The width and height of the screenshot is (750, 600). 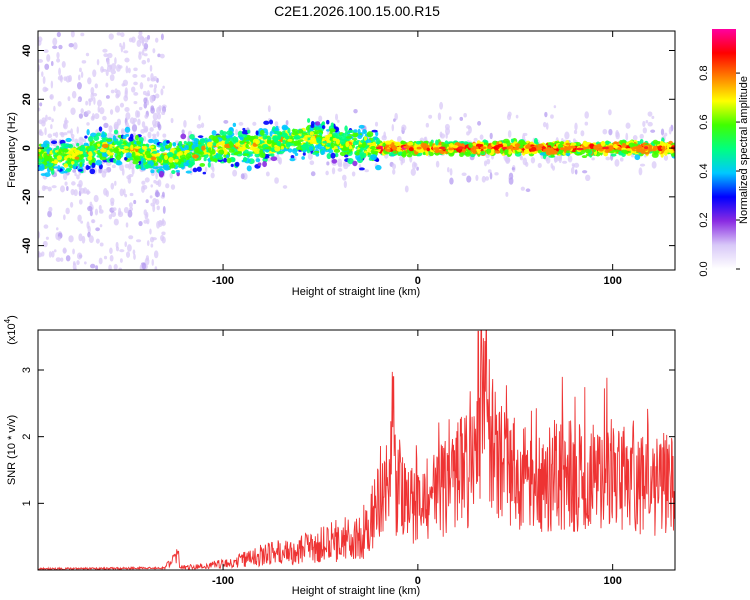 I want to click on colorbar-tick-label: 0.8, so click(x=704, y=72).